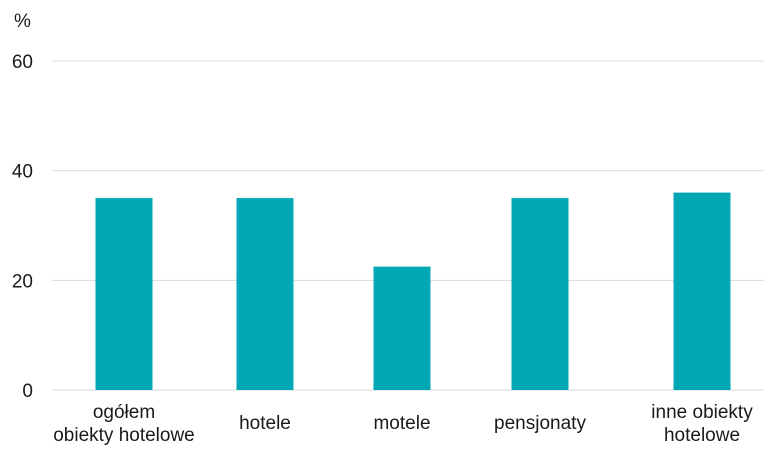 The image size is (764, 454). I want to click on x-category-label: inne obiekty hotelowe, so click(702, 424).